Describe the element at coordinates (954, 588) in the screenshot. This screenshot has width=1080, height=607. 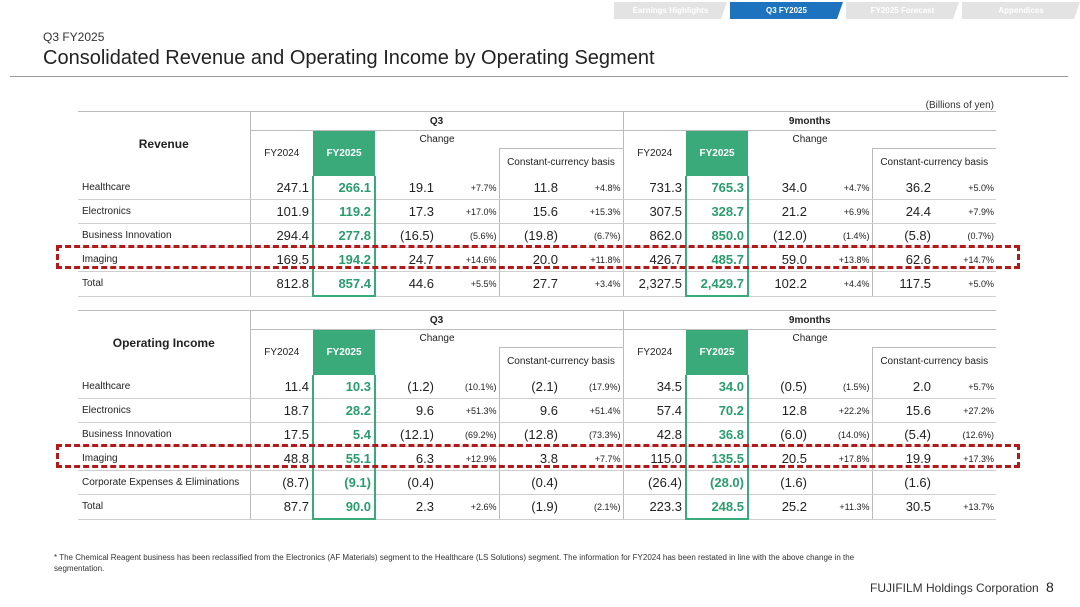
I see `company-name: FUJIFILM Holdings Corporation` at that location.